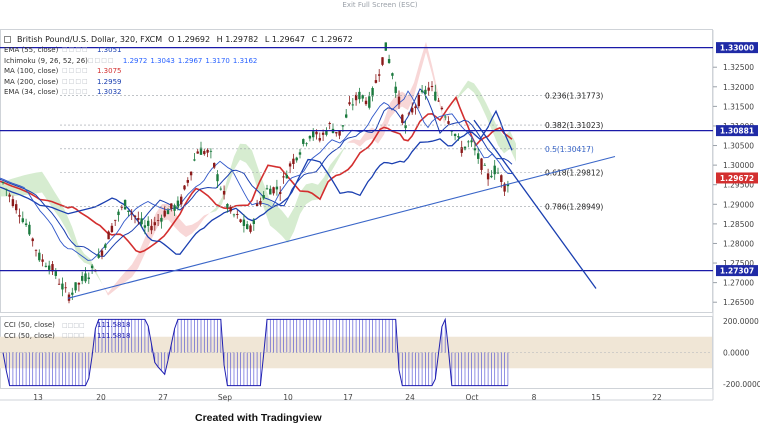 Image resolution: width=760 pixels, height=432 pixels. Describe the element at coordinates (738, 165) in the screenshot. I see `y-tick-label: 1.30000` at that location.